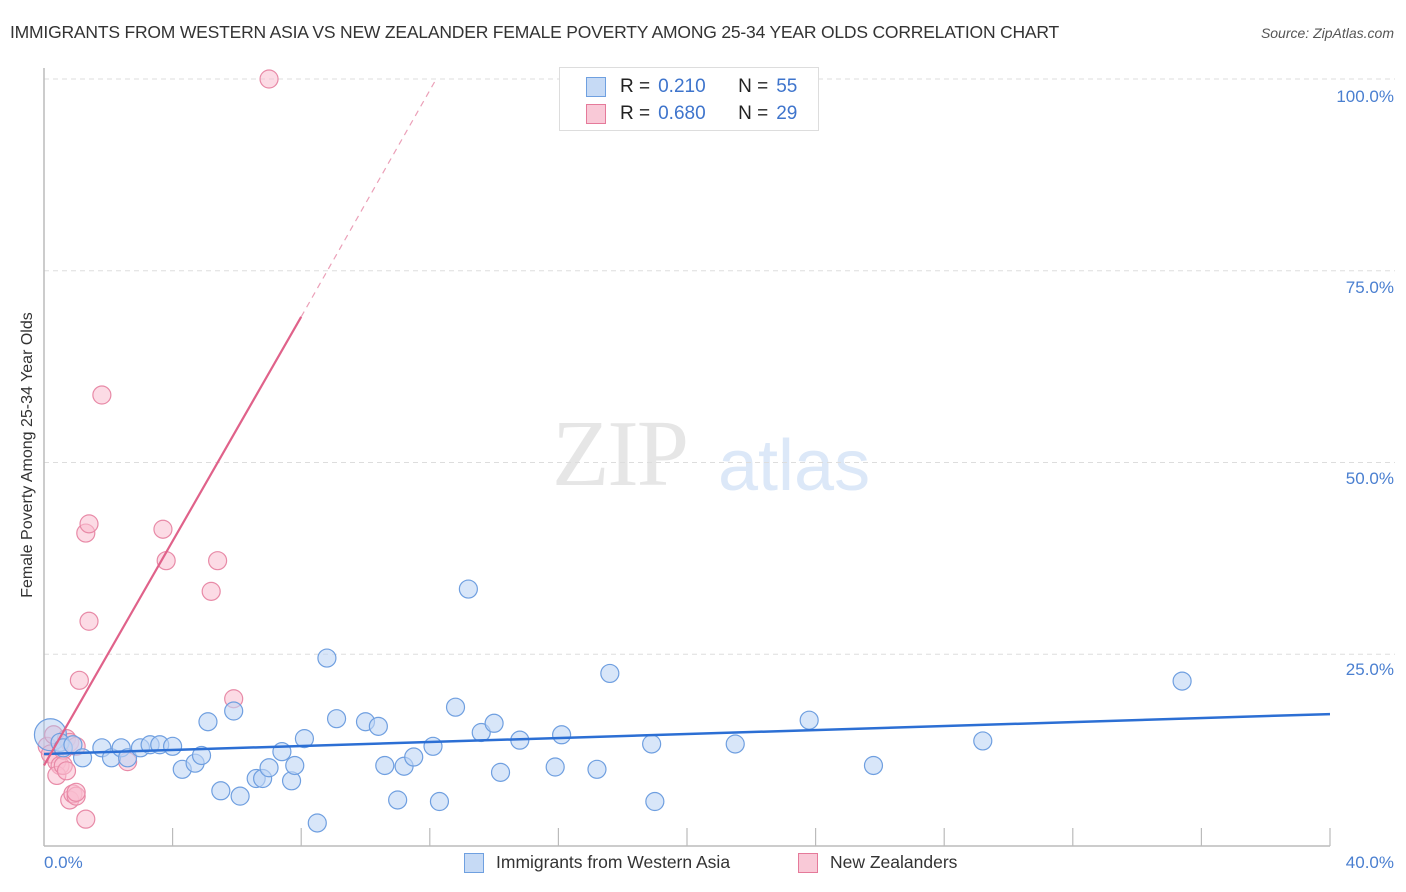 The height and width of the screenshot is (892, 1406). Describe the element at coordinates (1369, 287) in the screenshot. I see `y-tick-75: 75.0%` at that location.